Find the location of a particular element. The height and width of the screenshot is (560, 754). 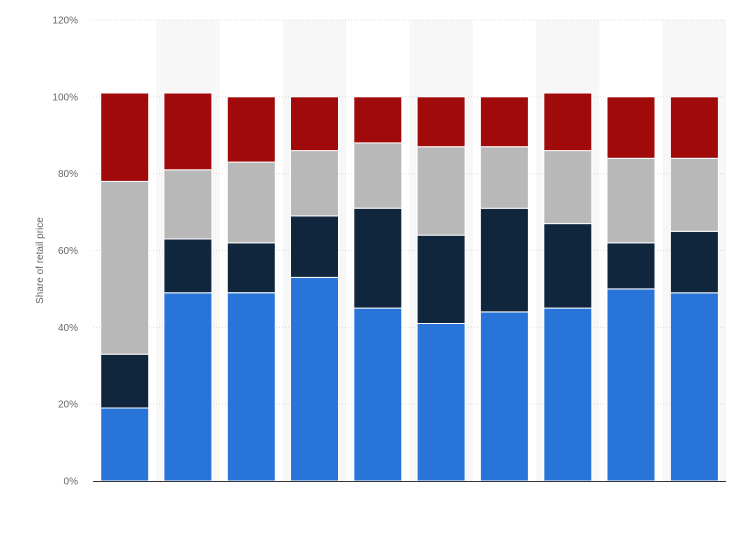

y-axis-title: Share of retail price is located at coordinates (40, 260).